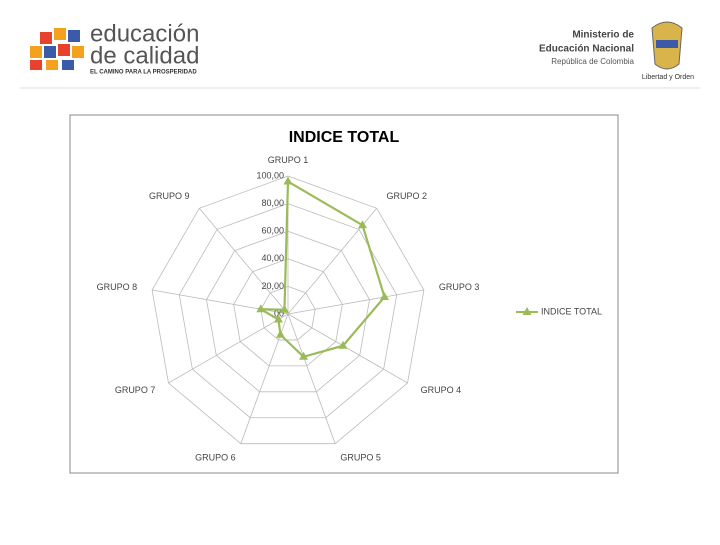 This screenshot has height=545, width=720. What do you see at coordinates (144, 55) in the screenshot?
I see `logo-text: de calidad` at bounding box center [144, 55].